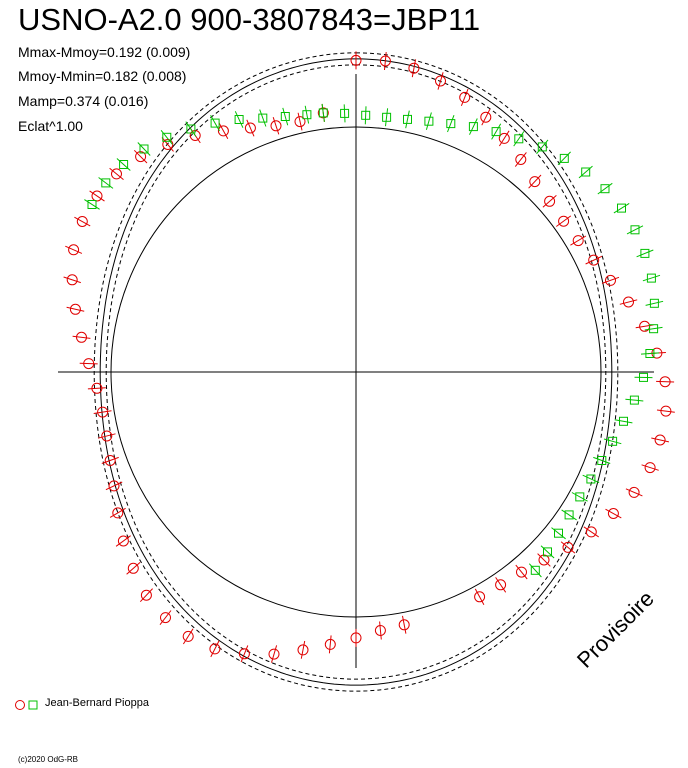 The width and height of the screenshot is (688, 768). What do you see at coordinates (20, 705) in the screenshot?
I see `legend-circle-marker` at bounding box center [20, 705].